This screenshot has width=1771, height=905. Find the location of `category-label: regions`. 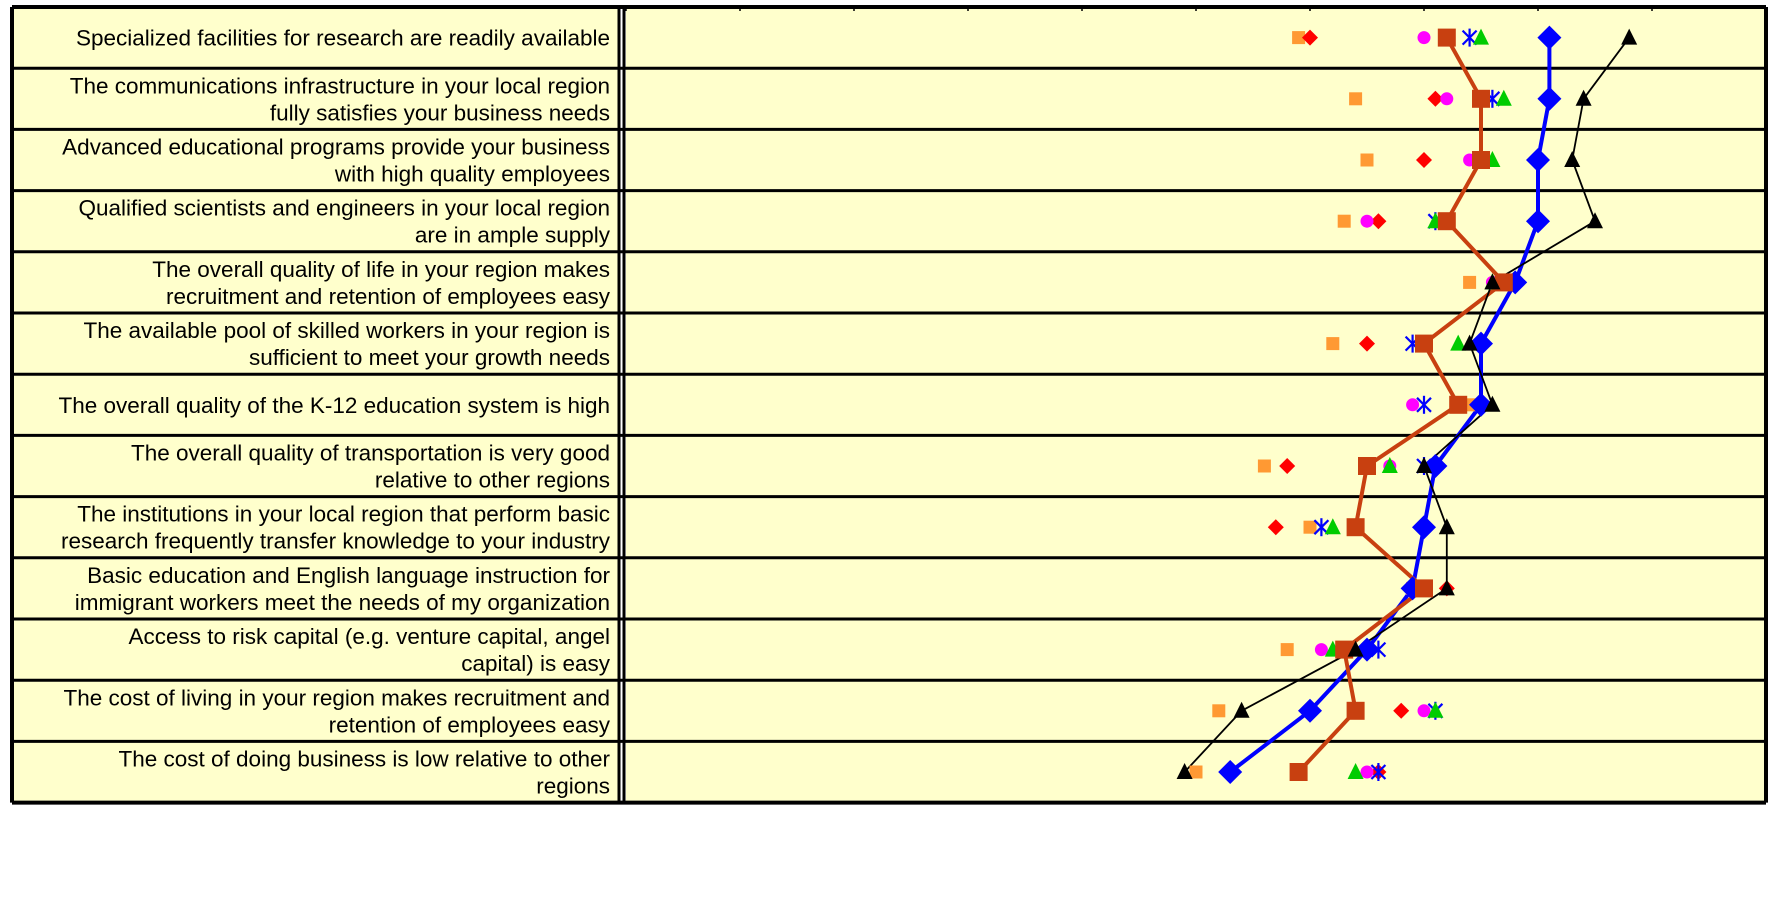

category-label: regions is located at coordinates (573, 786).